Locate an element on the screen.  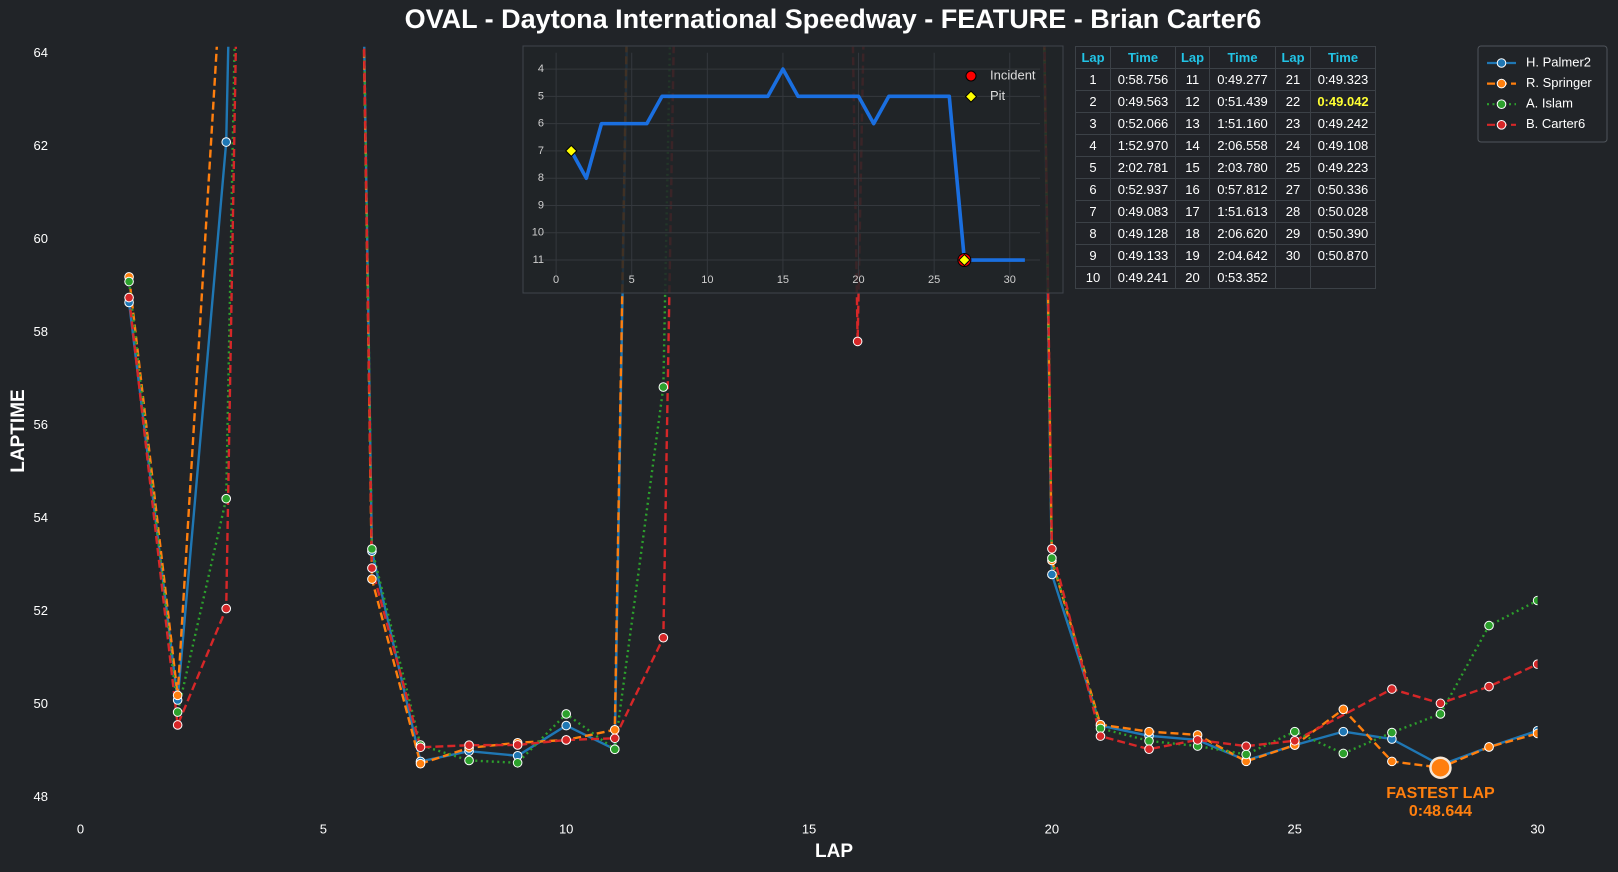
table-cell: 5 is located at coordinates (1093, 167).